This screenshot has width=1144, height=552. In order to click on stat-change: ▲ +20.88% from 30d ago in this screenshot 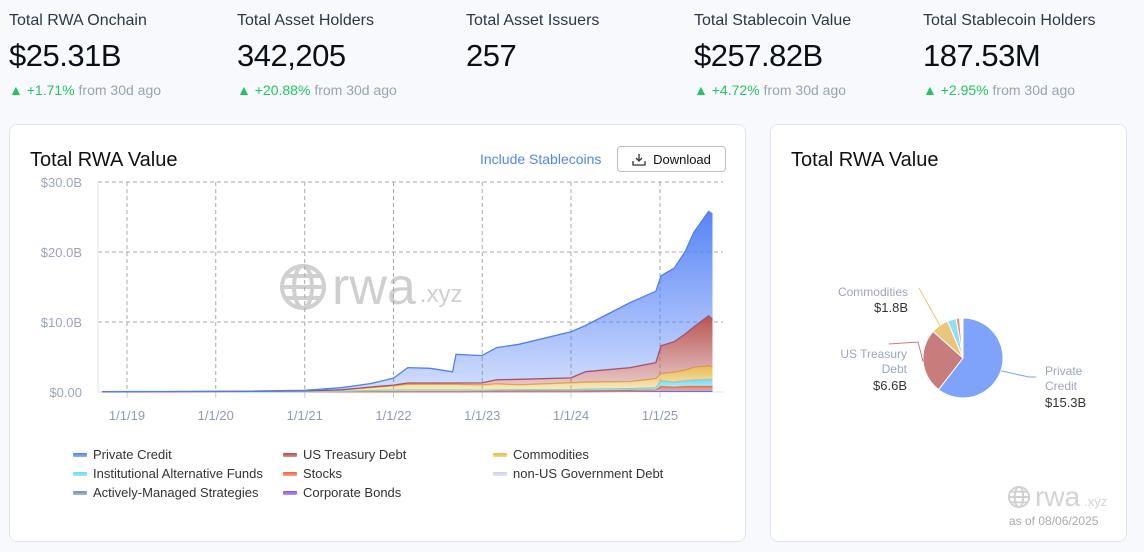, I will do `click(317, 90)`.